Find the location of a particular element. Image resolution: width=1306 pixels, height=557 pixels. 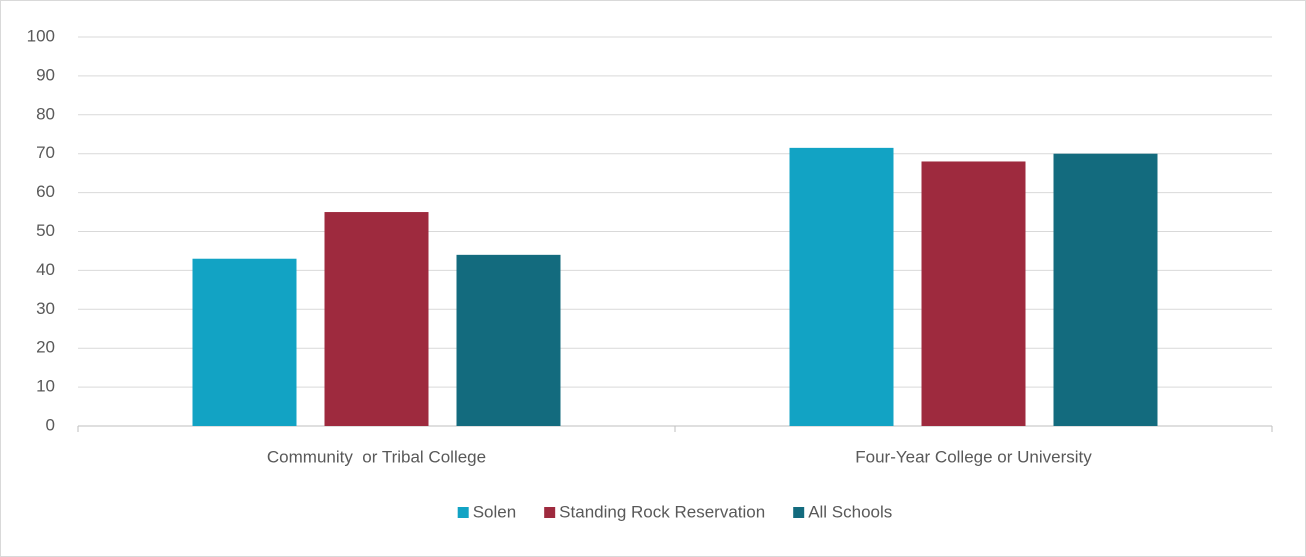

y-tick-label: 80 is located at coordinates (45, 113).